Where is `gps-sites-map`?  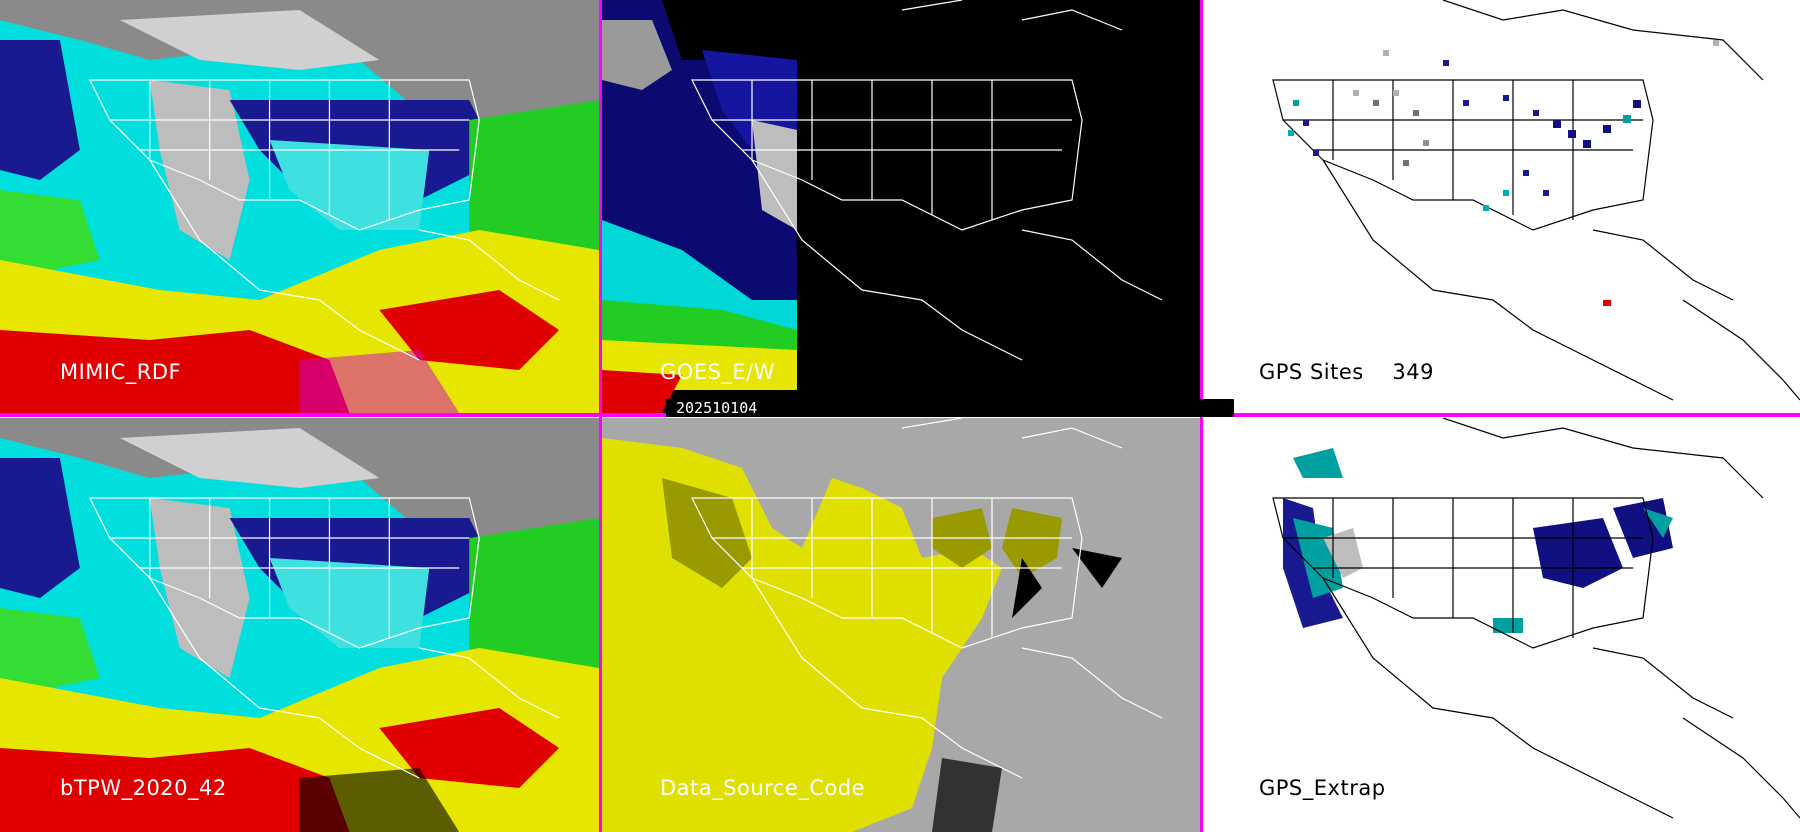 gps-sites-map is located at coordinates (1536, 200).